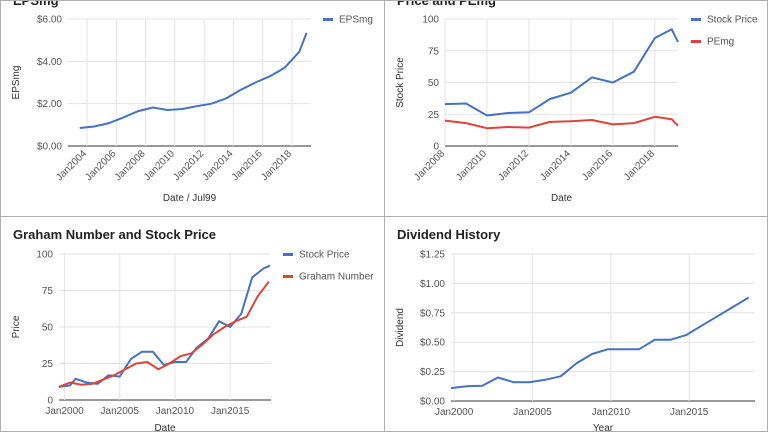  What do you see at coordinates (36, 4) in the screenshot?
I see `chart-title: EPSmg` at bounding box center [36, 4].